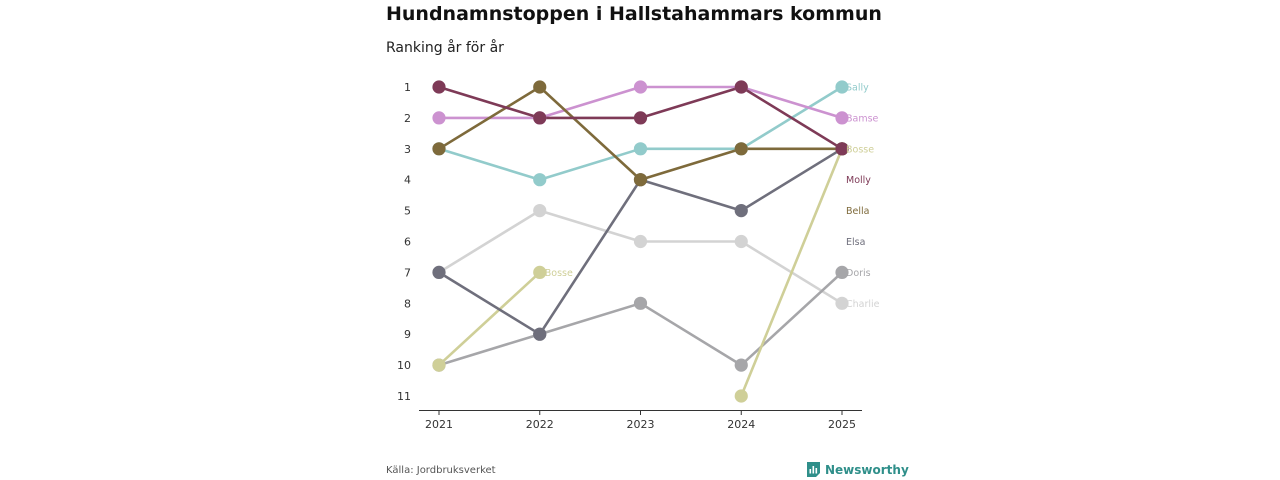 Image resolution: width=1280 pixels, height=480 pixels. I want to click on point-bamse-2025, so click(842, 118).